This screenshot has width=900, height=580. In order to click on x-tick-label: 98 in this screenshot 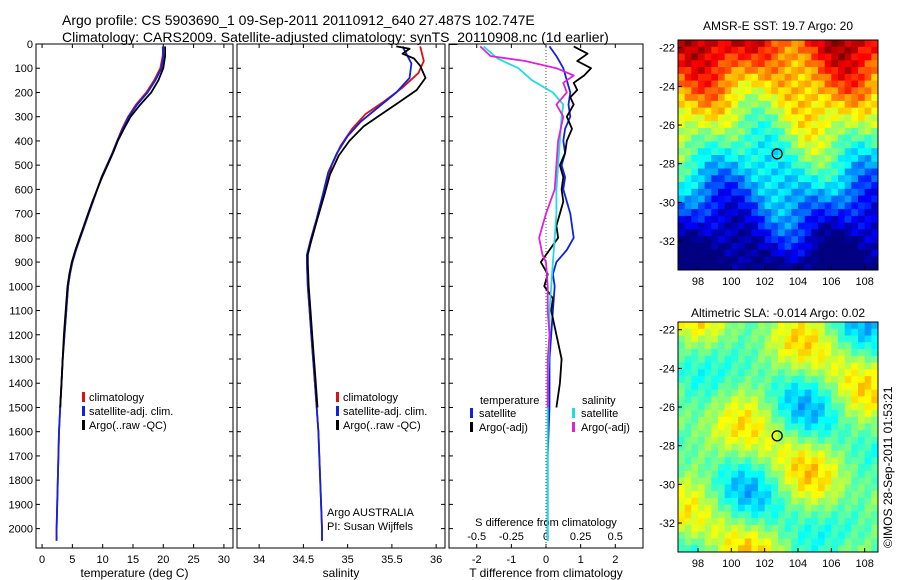, I will do `click(698, 282)`.